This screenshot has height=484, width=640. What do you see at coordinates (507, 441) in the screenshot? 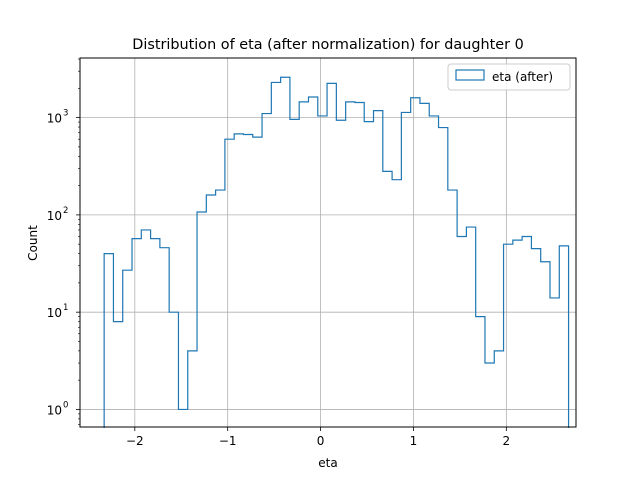
I see `x-tick-label: 2` at bounding box center [507, 441].